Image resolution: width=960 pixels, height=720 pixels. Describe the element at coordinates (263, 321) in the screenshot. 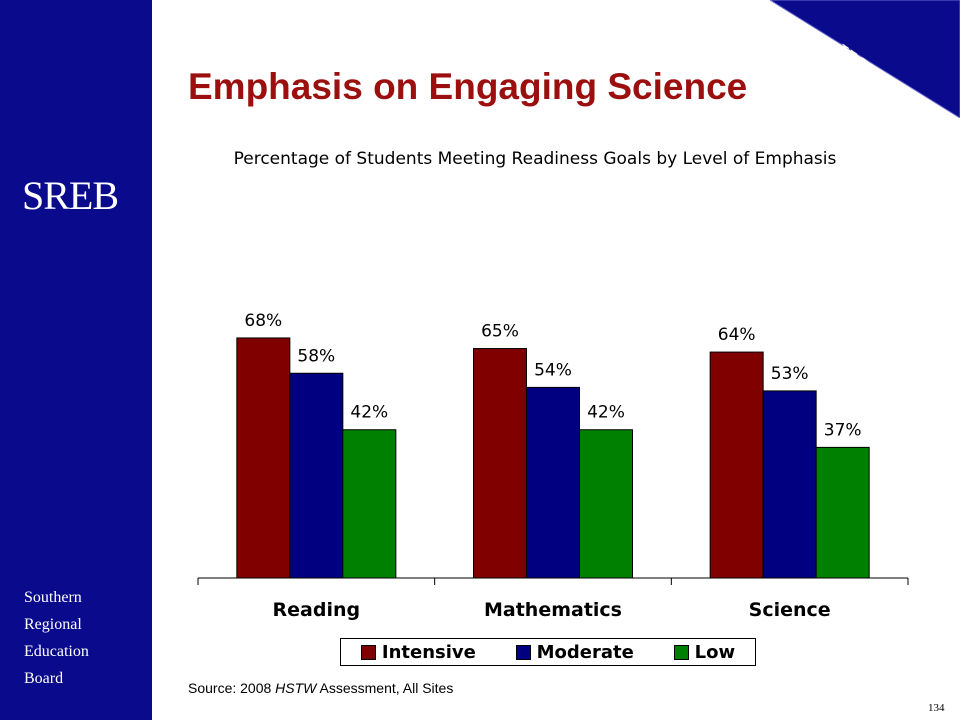

I see `data-label: 68%` at that location.